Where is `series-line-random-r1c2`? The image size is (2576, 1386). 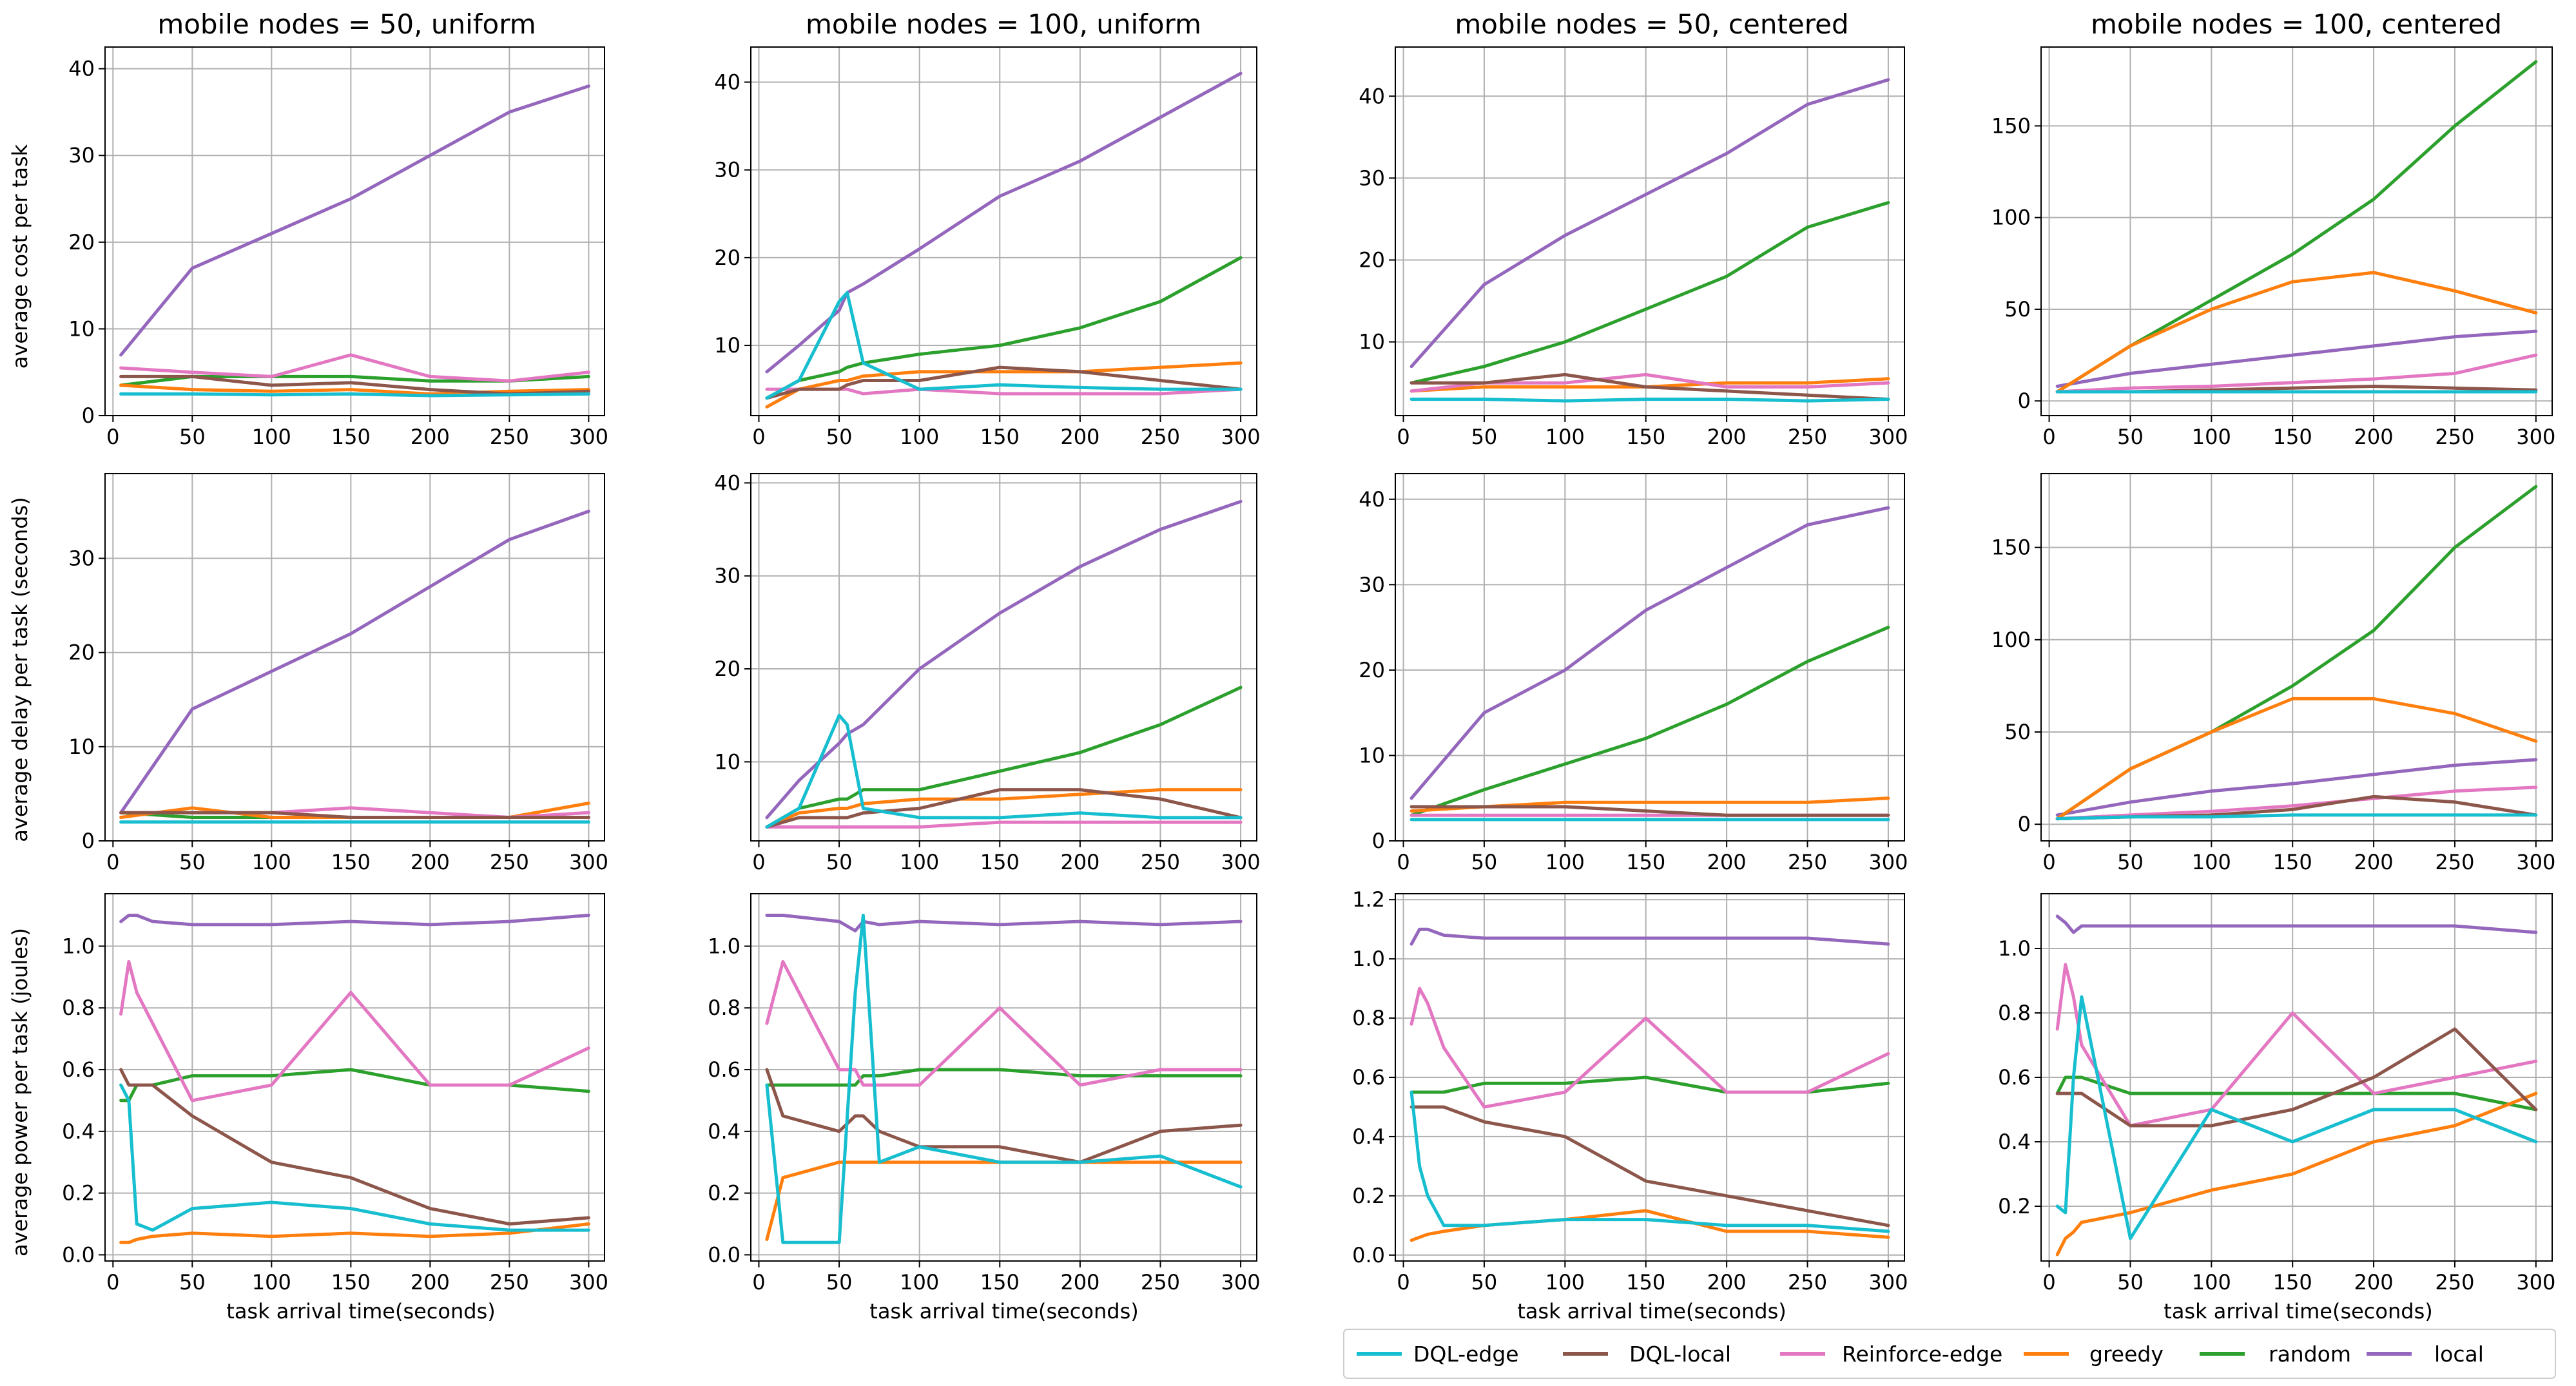
series-line-random-r1c2 is located at coordinates (1004, 328).